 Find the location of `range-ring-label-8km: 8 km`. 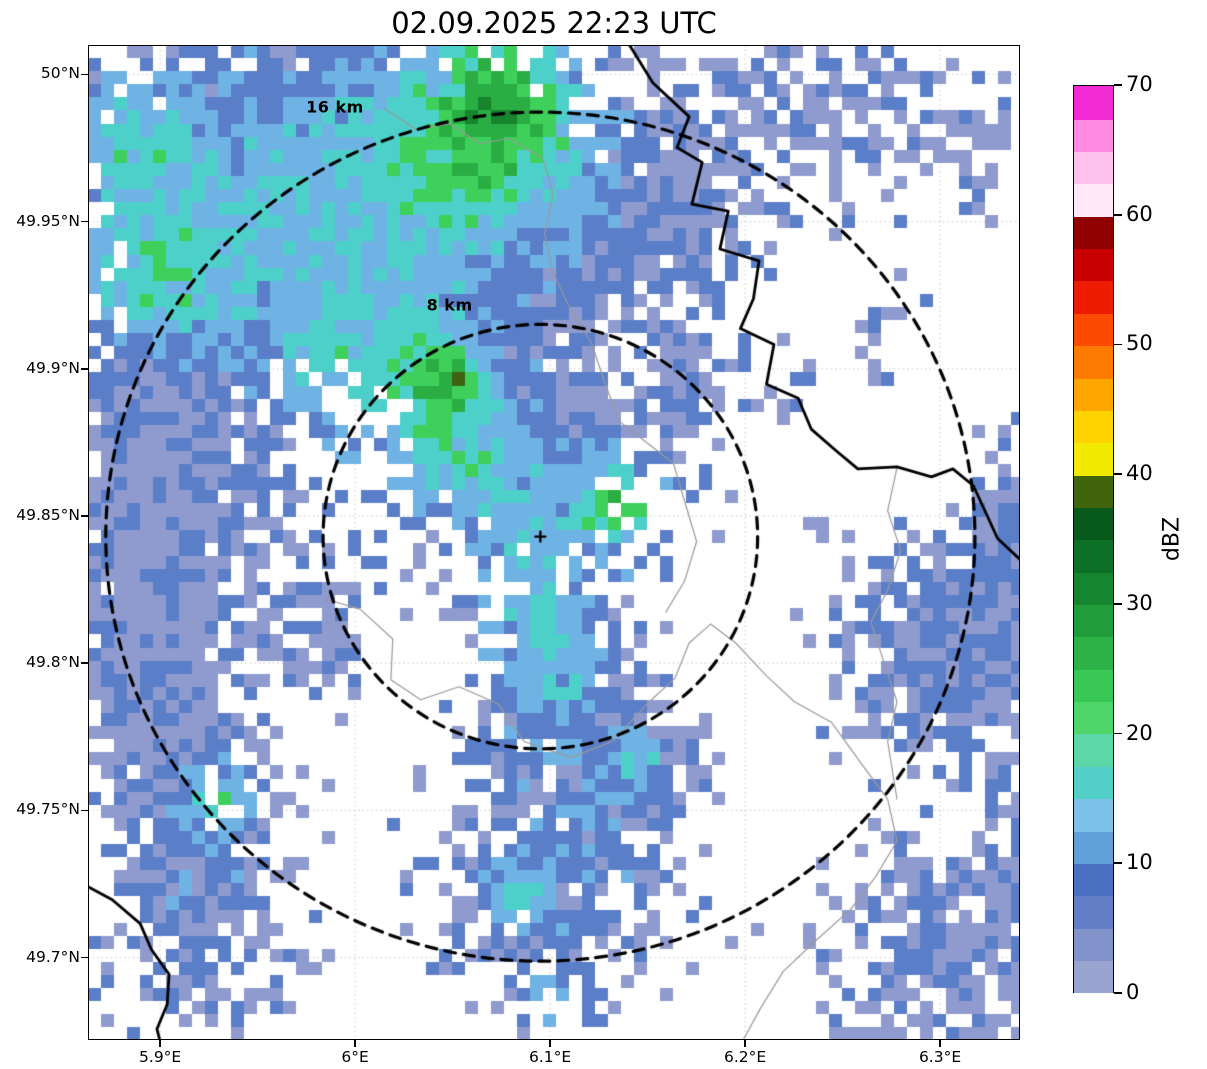

range-ring-label-8km: 8 km is located at coordinates (449, 305).